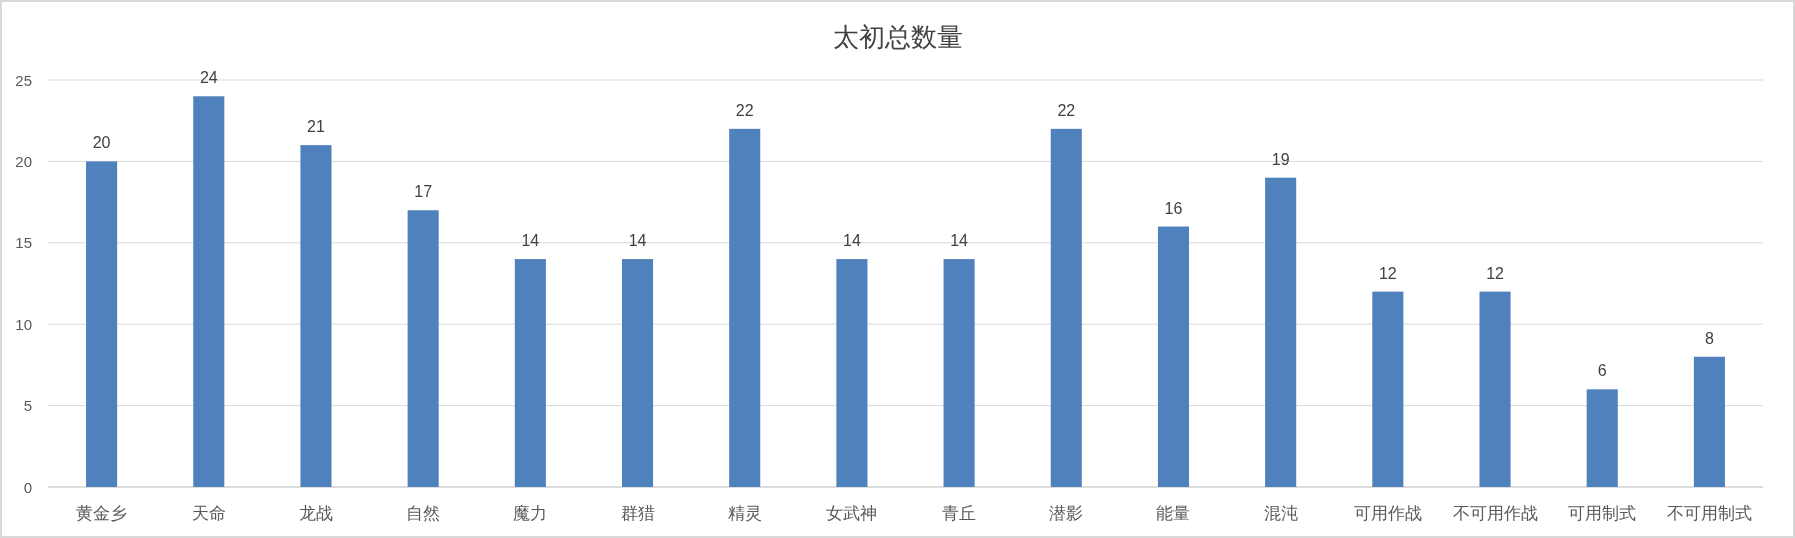  Describe the element at coordinates (27, 406) in the screenshot. I see `y-tick-label: 5` at that location.